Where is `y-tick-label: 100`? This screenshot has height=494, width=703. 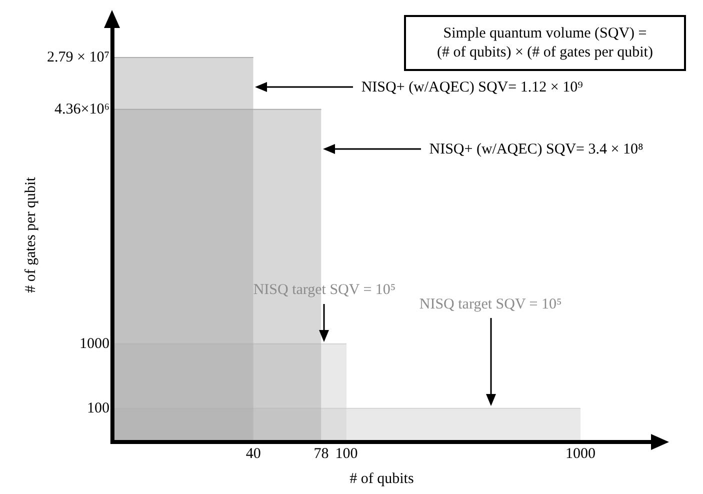 y-tick-label: 100 is located at coordinates (98, 408).